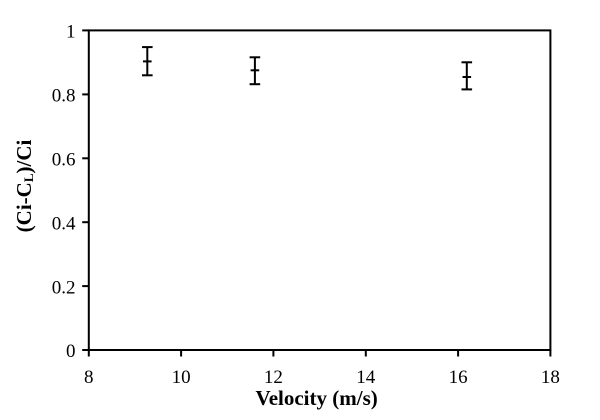  What do you see at coordinates (64, 96) in the screenshot?
I see `svg-text: 0.8` at bounding box center [64, 96].